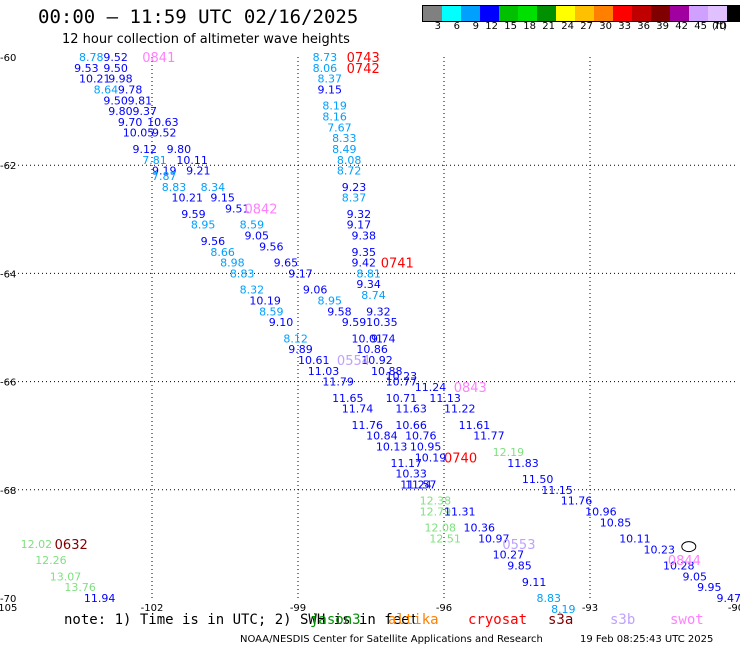  What do you see at coordinates (436, 511) in the screenshot?
I see `wave-height-value: 12.79` at bounding box center [436, 511].